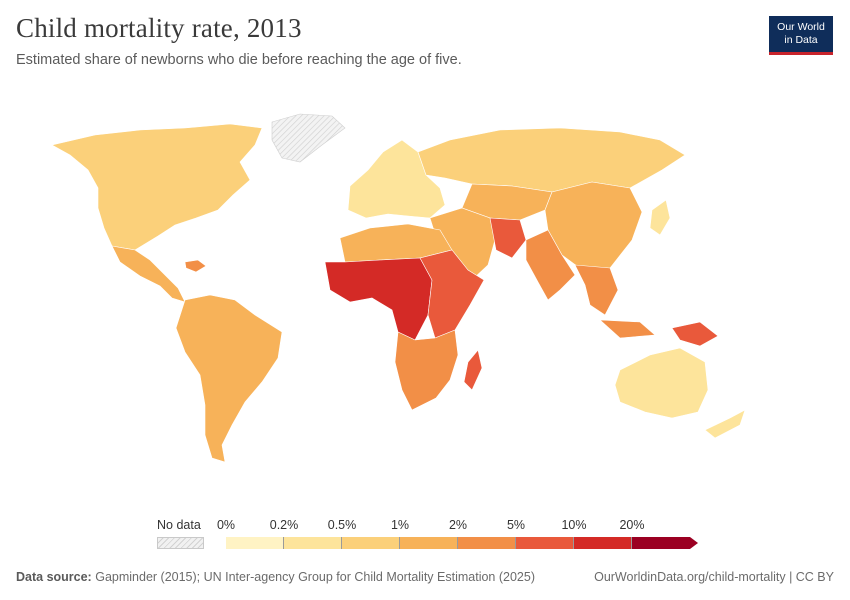  What do you see at coordinates (516, 525) in the screenshot?
I see `legend-tick-label: 5%` at bounding box center [516, 525].